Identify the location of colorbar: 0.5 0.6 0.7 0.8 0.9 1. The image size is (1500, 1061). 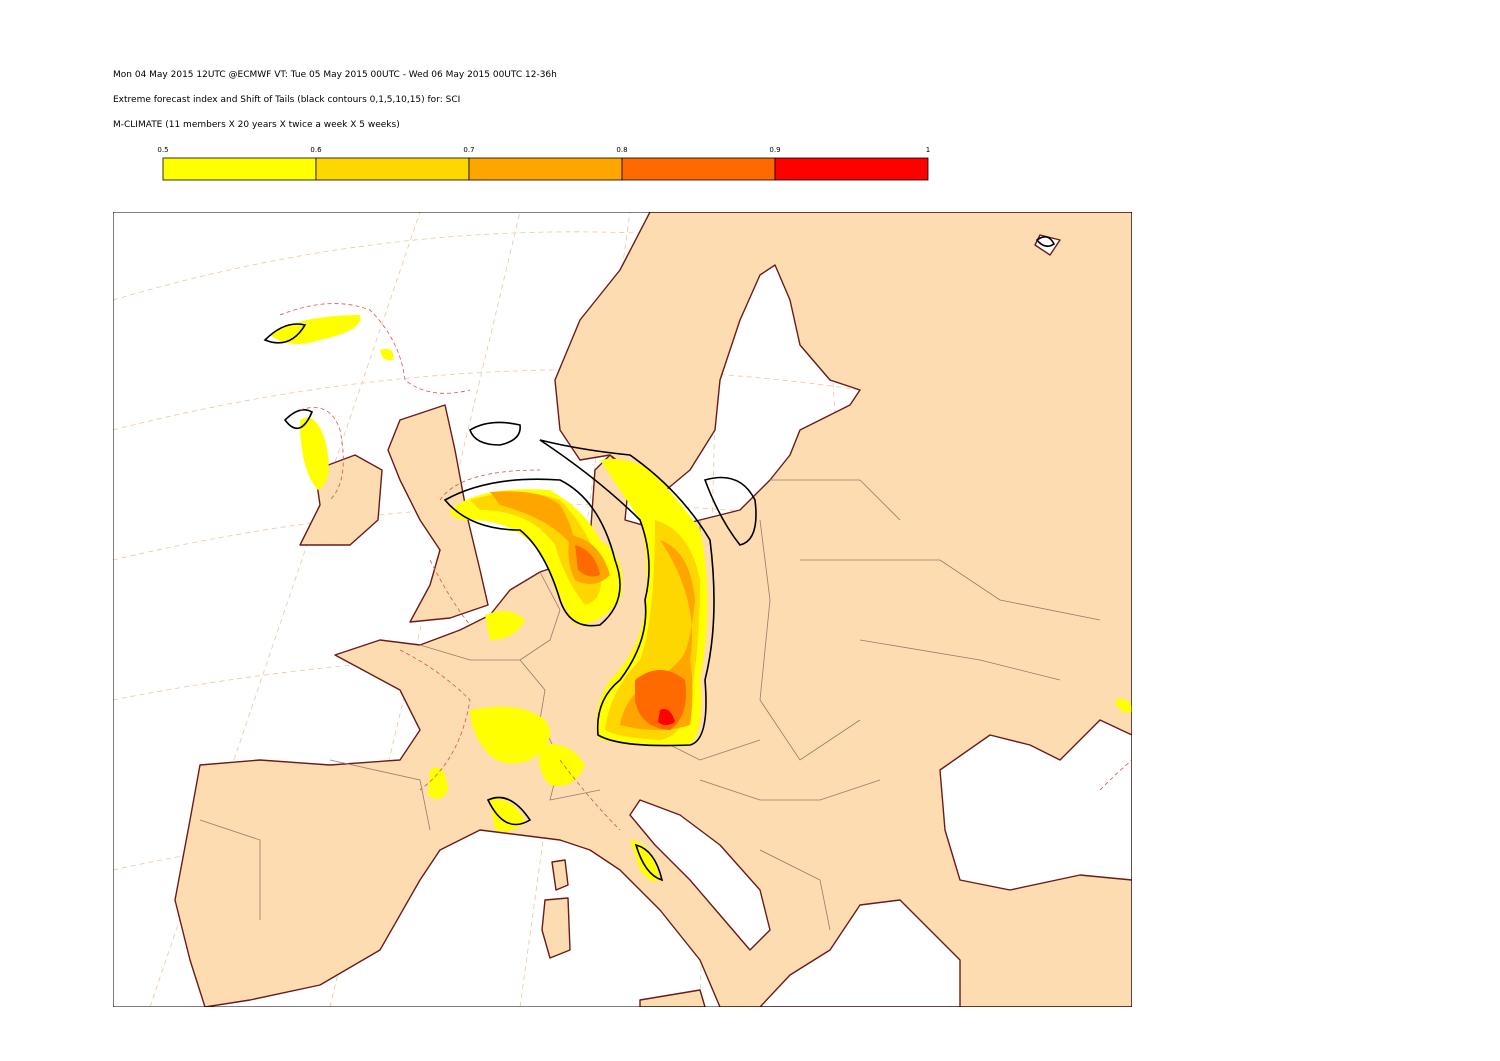
(543, 163).